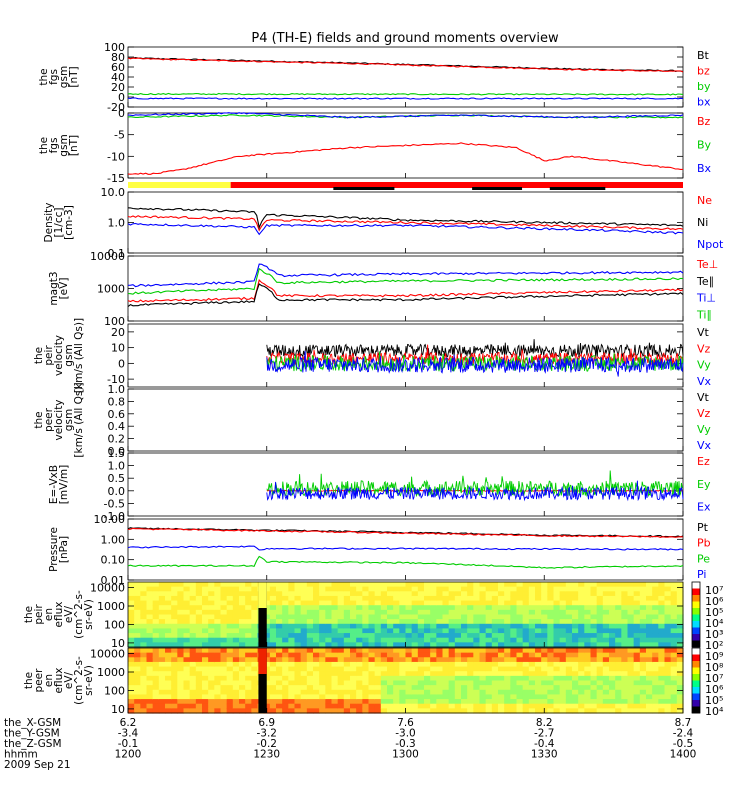 Image resolution: width=750 pixels, height=800 pixels. Describe the element at coordinates (118, 87) in the screenshot. I see `y-tick-label: 20` at that location.